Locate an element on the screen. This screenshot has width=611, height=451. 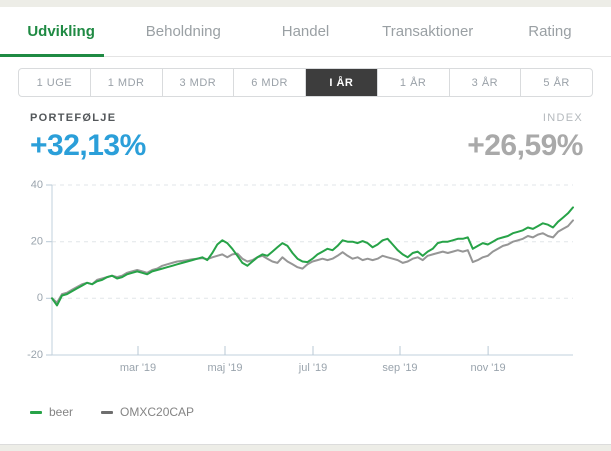
range-button-i-år: I ÅR is located at coordinates (341, 82).